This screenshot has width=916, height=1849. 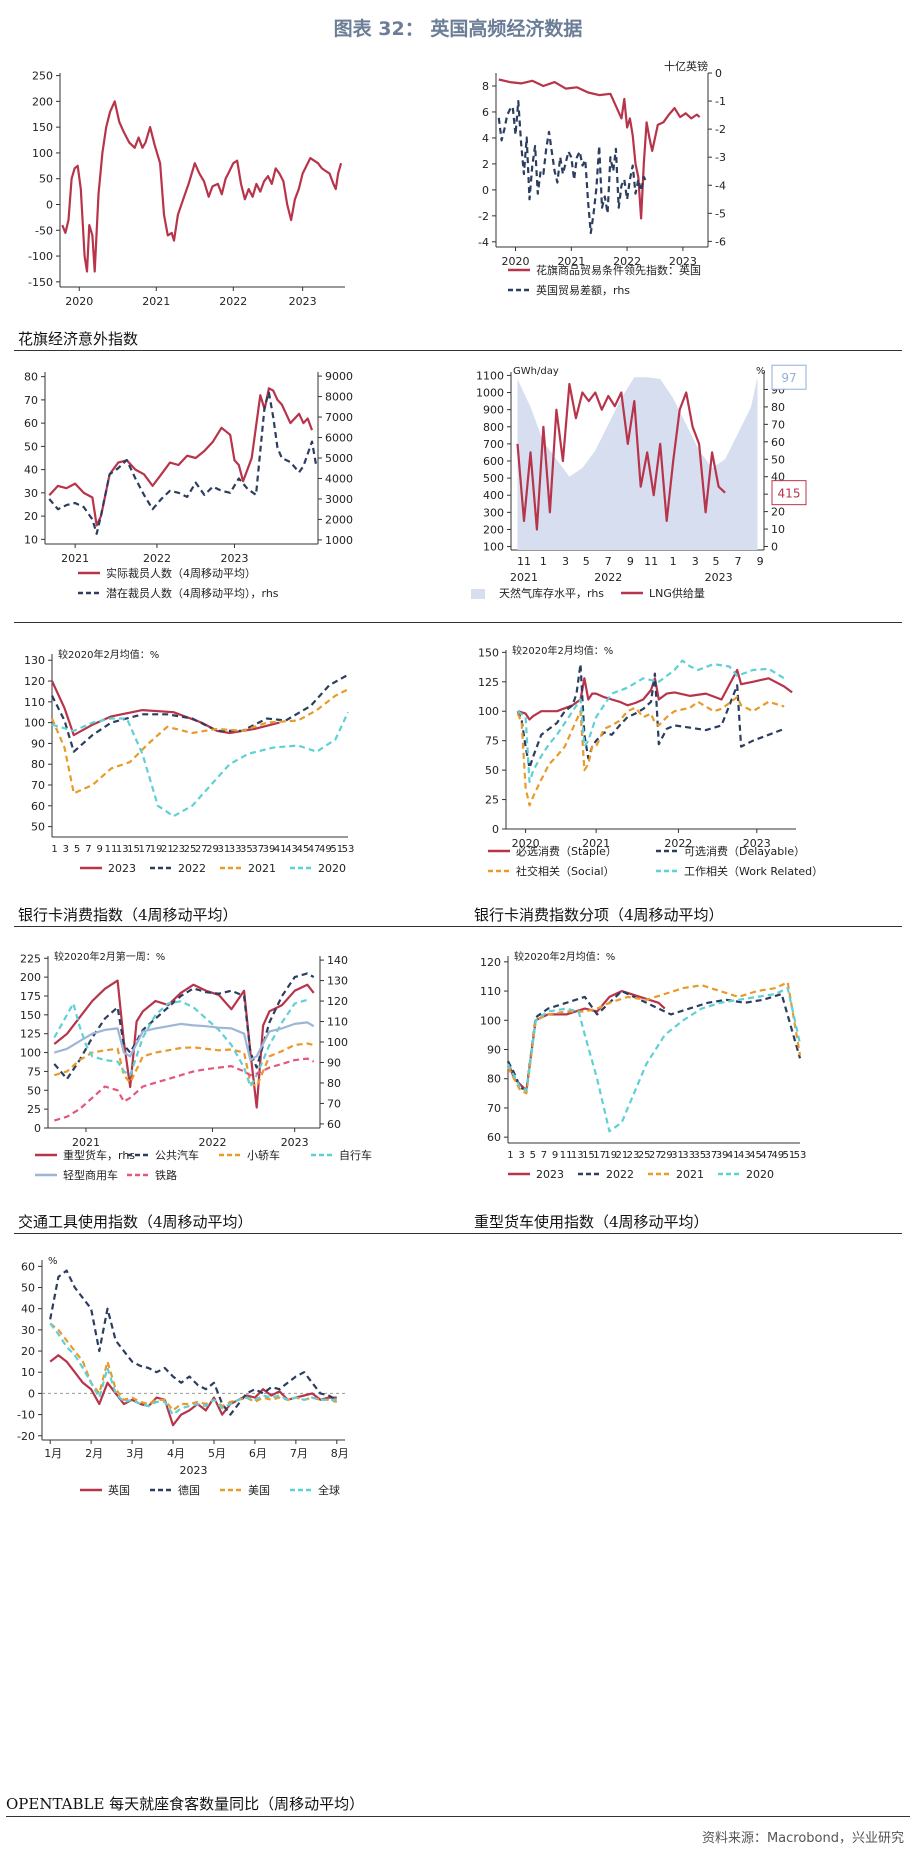 What do you see at coordinates (166, 1175) in the screenshot?
I see `legend-label: 铁路` at bounding box center [166, 1175].